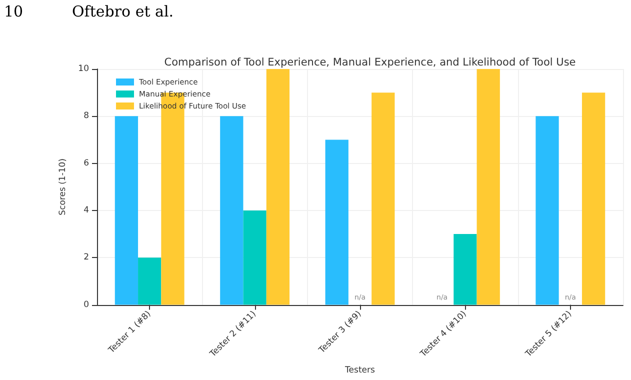  What do you see at coordinates (86, 116) in the screenshot?
I see `y-tick-label: 8` at bounding box center [86, 116].